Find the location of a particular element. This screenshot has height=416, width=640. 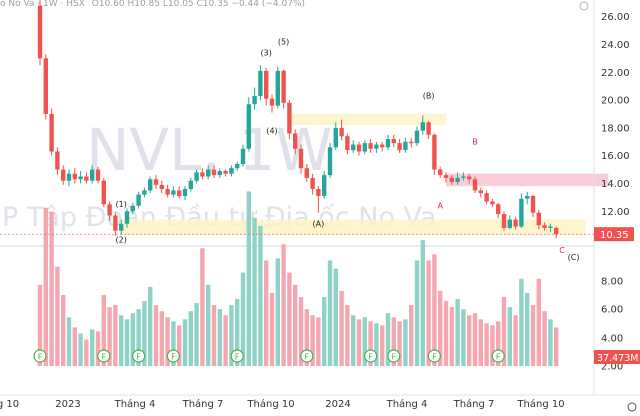

volume-tick-label: 6.00 is located at coordinates (612, 310).